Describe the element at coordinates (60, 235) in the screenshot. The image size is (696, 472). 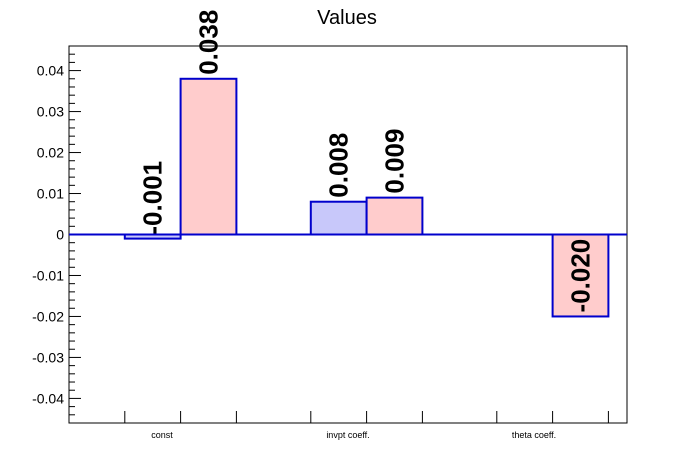
I see `y-tick-label: 0` at that location.